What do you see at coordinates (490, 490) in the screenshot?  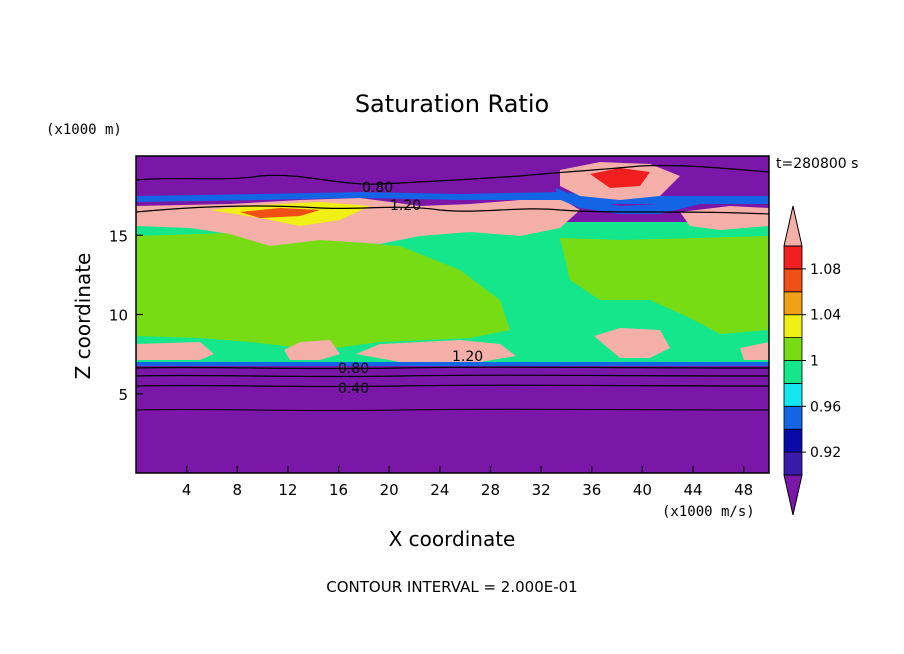 I see `x-tick-label: 28` at bounding box center [490, 490].